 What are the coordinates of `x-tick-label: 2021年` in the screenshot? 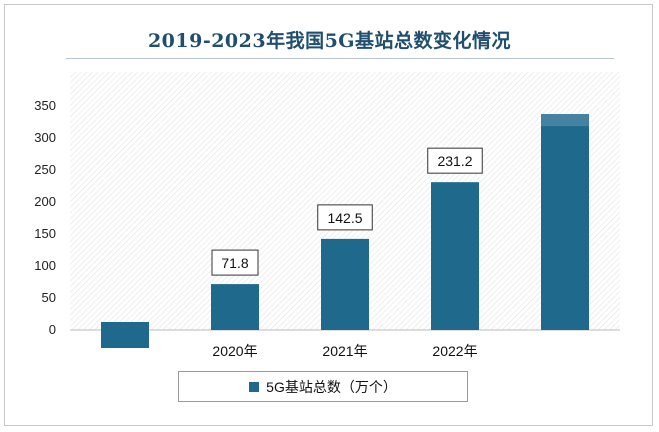 It's located at (344, 351).